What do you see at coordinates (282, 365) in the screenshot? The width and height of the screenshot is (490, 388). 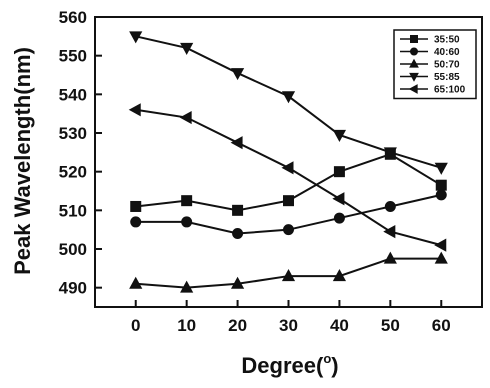 I see `x-axis-title-main: Degree(` at bounding box center [282, 365].